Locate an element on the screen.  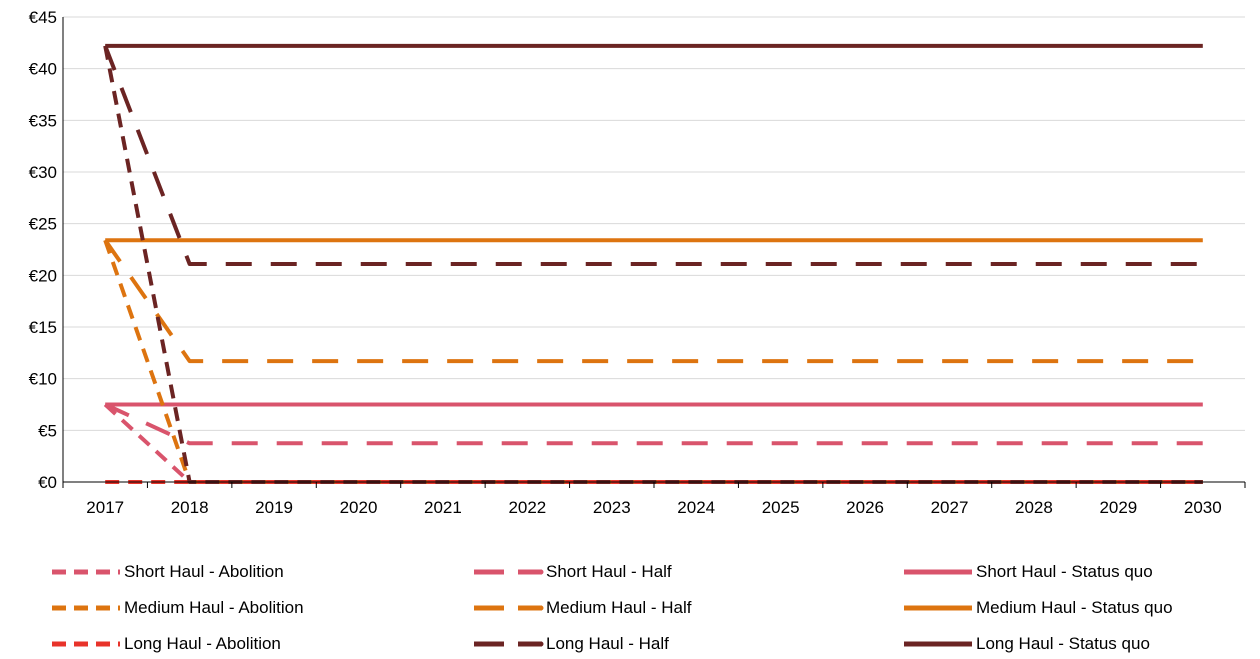
y-tick-label: €45 is located at coordinates (43, 17).